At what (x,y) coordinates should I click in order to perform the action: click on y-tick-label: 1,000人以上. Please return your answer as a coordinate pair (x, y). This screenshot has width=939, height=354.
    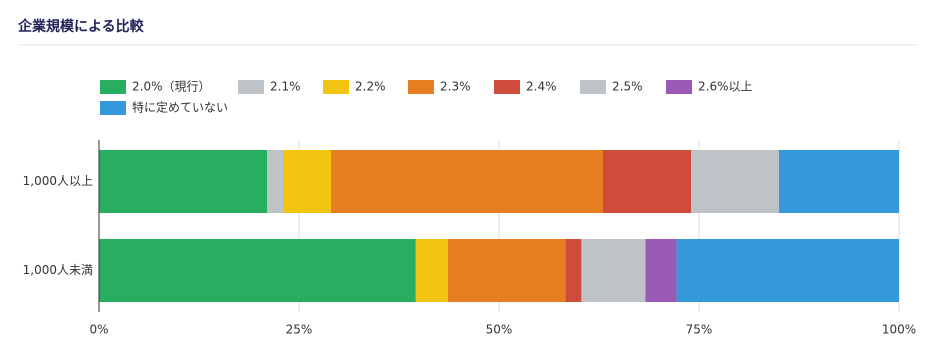
    Looking at the image, I should click on (58, 181).